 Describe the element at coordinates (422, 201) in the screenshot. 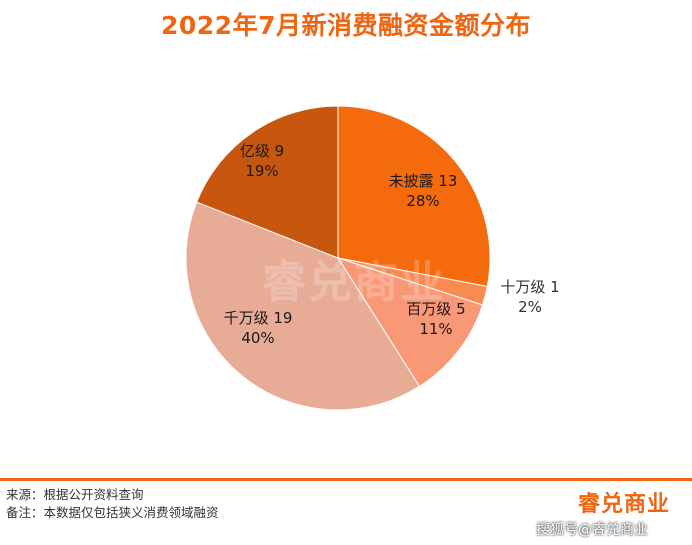

I see `slice-percent-0: 28%` at that location.